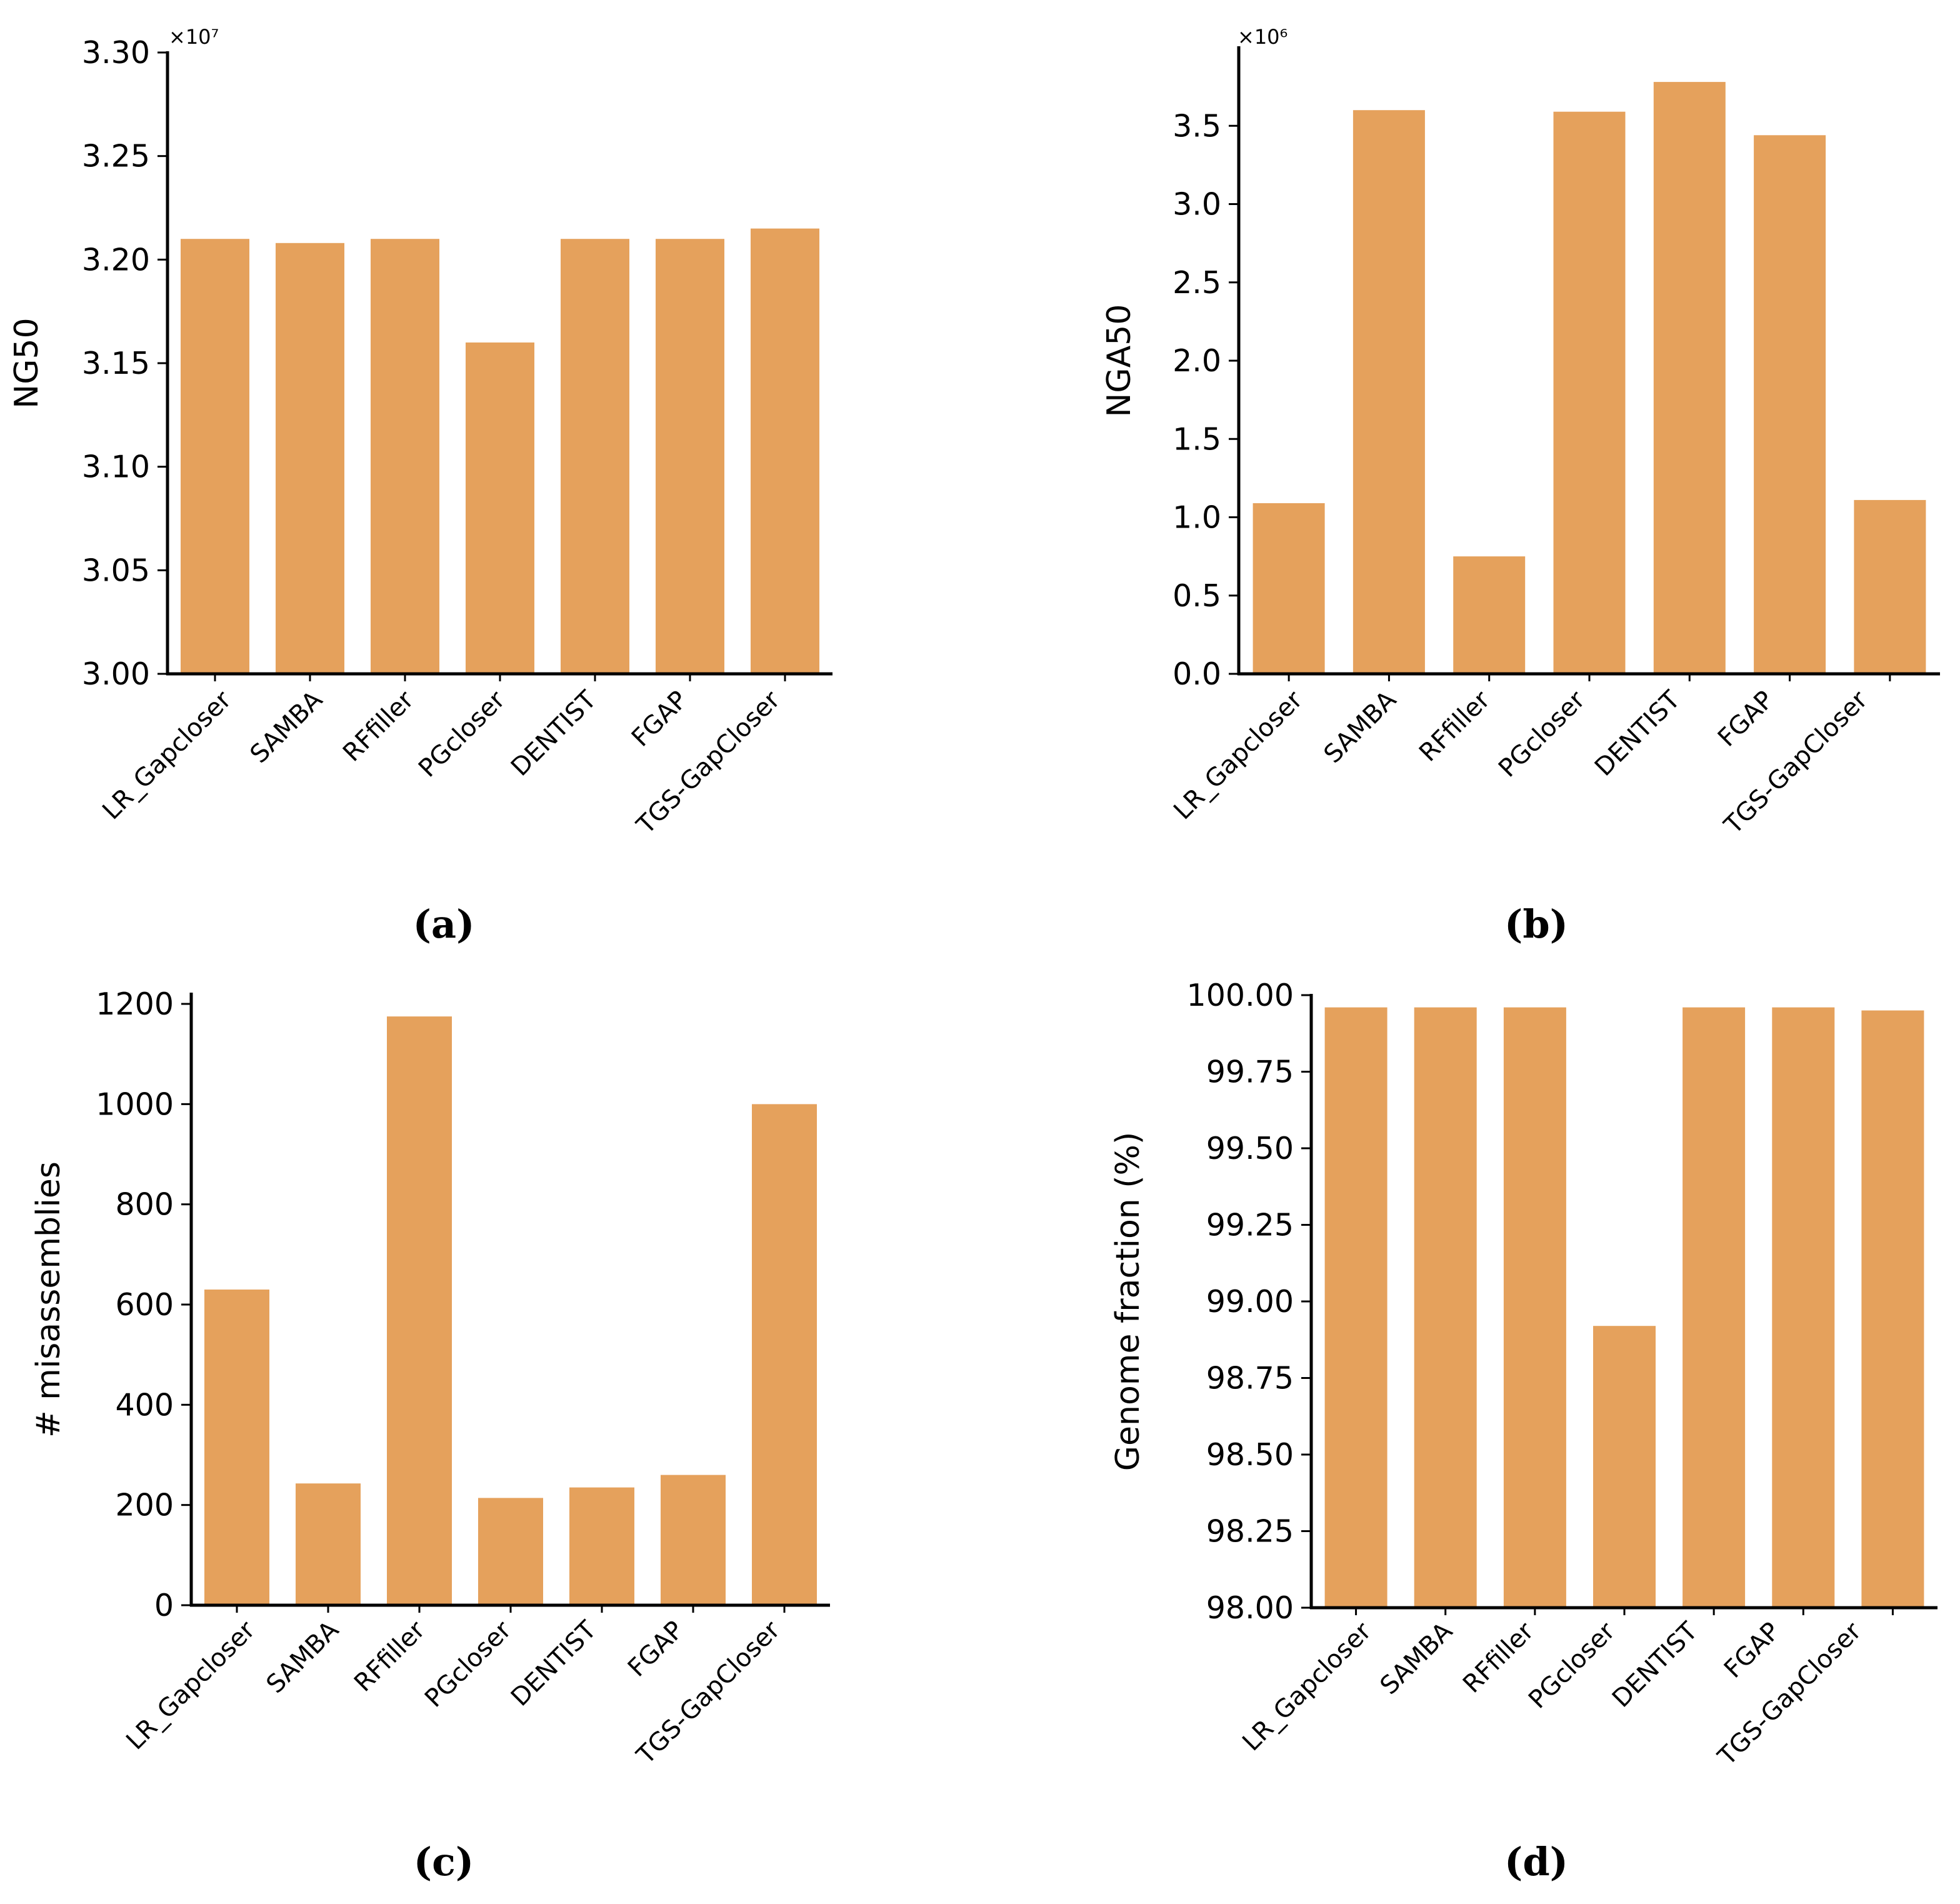 This screenshot has width=1960, height=1904. I want to click on y-tick-label: 3.05, so click(116, 570).